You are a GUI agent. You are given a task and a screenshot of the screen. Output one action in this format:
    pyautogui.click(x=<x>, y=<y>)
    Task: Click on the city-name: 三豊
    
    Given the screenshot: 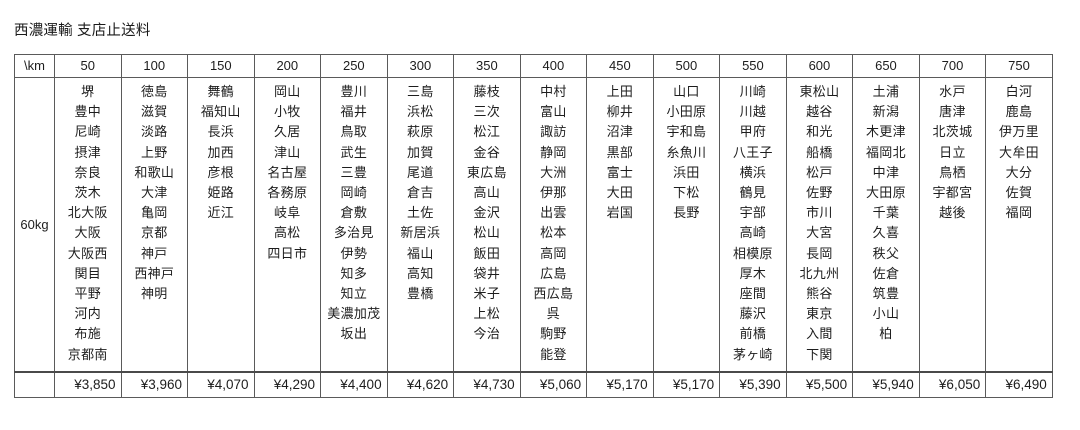 What is the action you would take?
    pyautogui.click(x=354, y=172)
    